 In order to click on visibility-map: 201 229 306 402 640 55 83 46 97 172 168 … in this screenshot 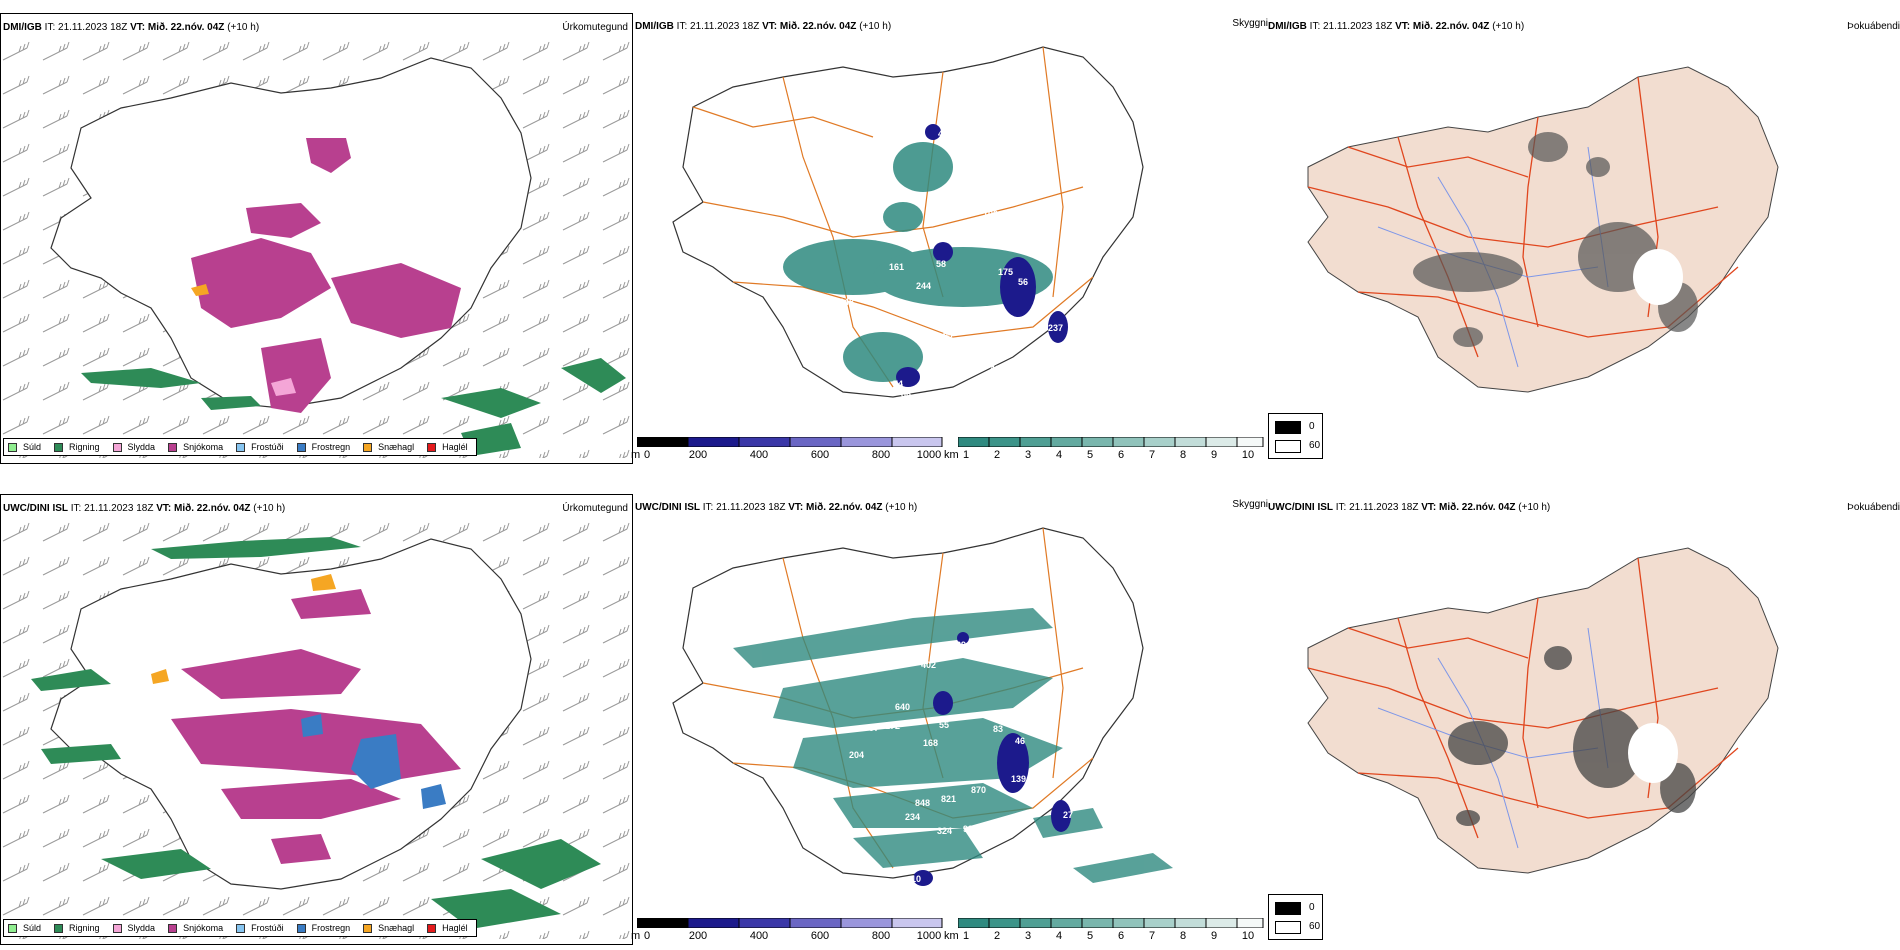, I will do `click(922, 706)`.